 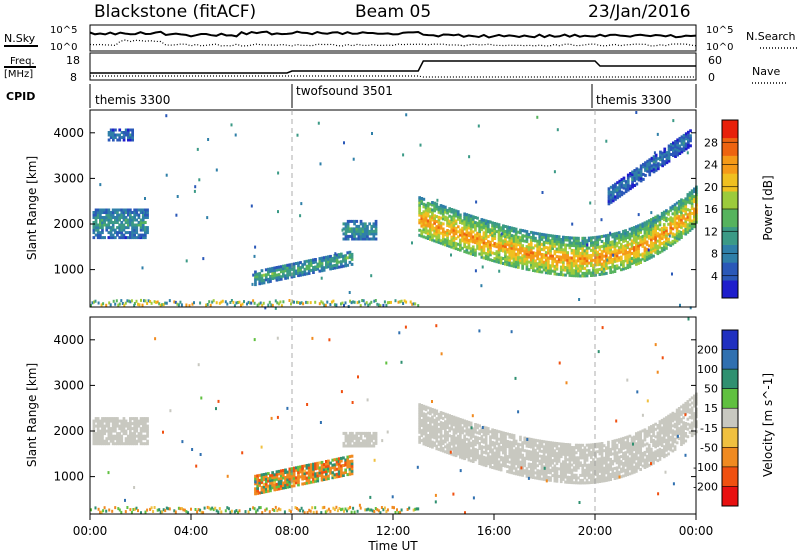 I want to click on y-tick-label: 3000, so click(x=68, y=178).